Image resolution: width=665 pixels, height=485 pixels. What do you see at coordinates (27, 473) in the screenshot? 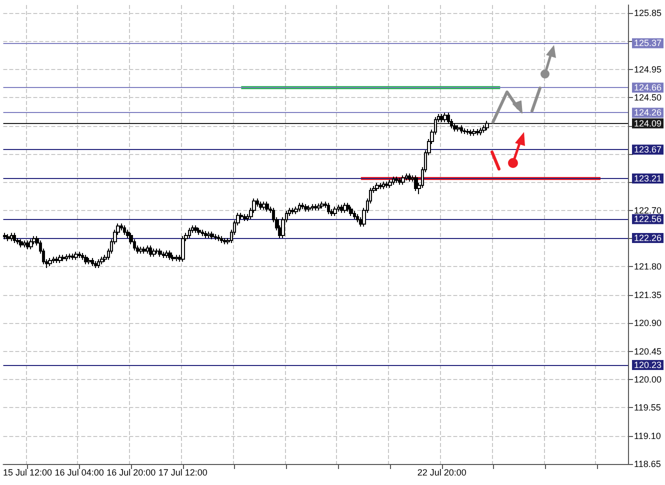
I see `x-tick-label: 15 Jul 12:00` at bounding box center [27, 473].